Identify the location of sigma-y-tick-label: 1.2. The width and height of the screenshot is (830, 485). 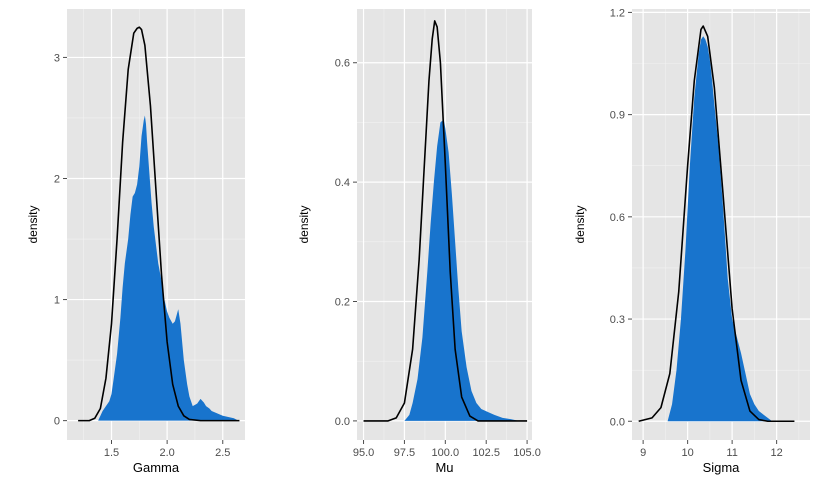
(617, 13).